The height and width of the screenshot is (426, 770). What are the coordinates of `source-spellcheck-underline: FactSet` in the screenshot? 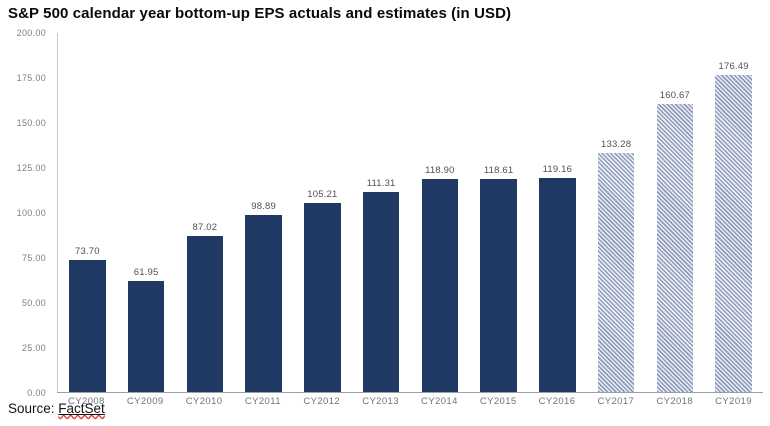 It's located at (81, 408).